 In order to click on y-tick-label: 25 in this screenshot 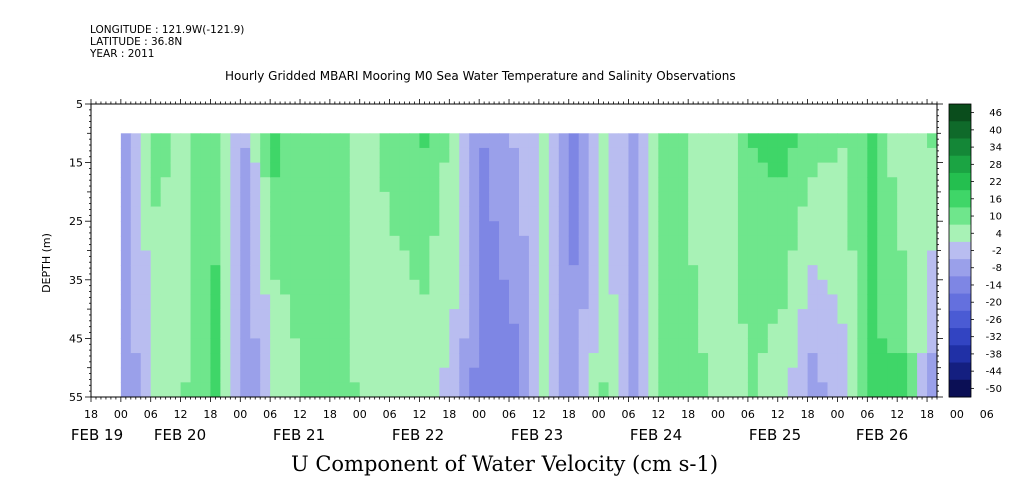, I will do `click(76, 221)`.